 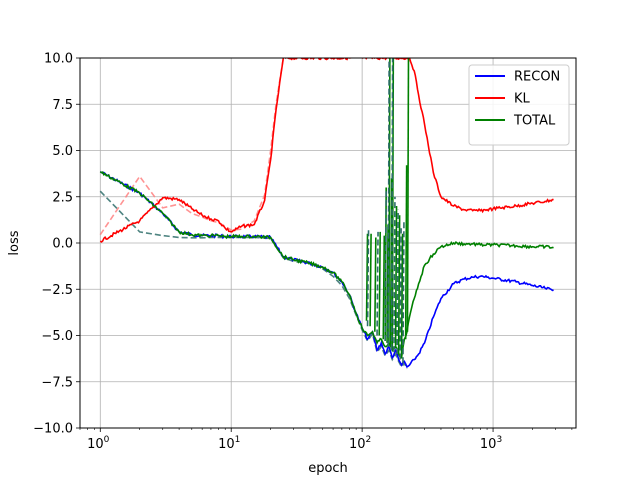 What do you see at coordinates (57, 290) in the screenshot?
I see `y-tick-label: −2.5` at bounding box center [57, 290].